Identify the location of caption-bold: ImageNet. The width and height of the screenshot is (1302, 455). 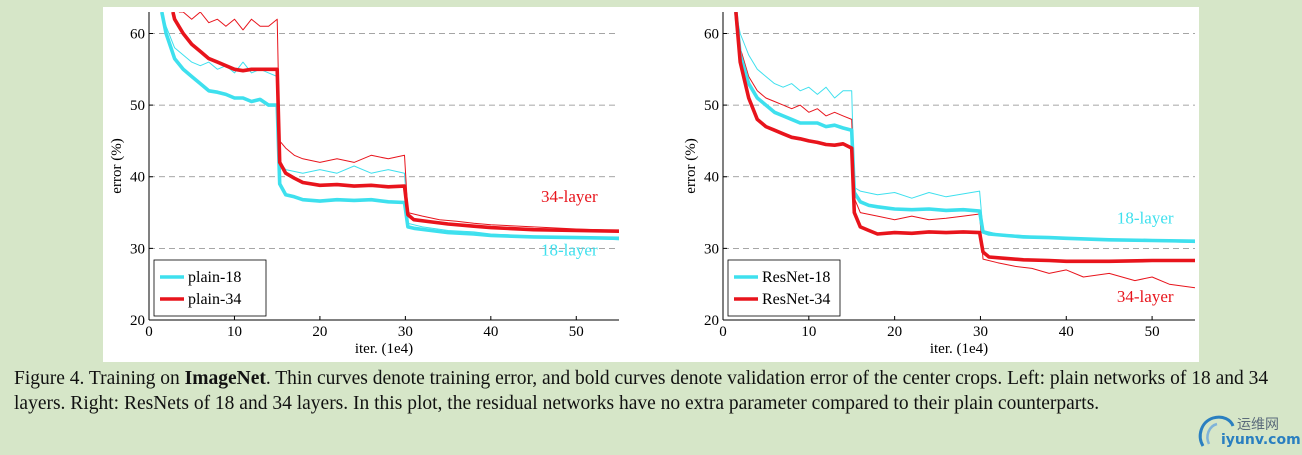
(225, 378).